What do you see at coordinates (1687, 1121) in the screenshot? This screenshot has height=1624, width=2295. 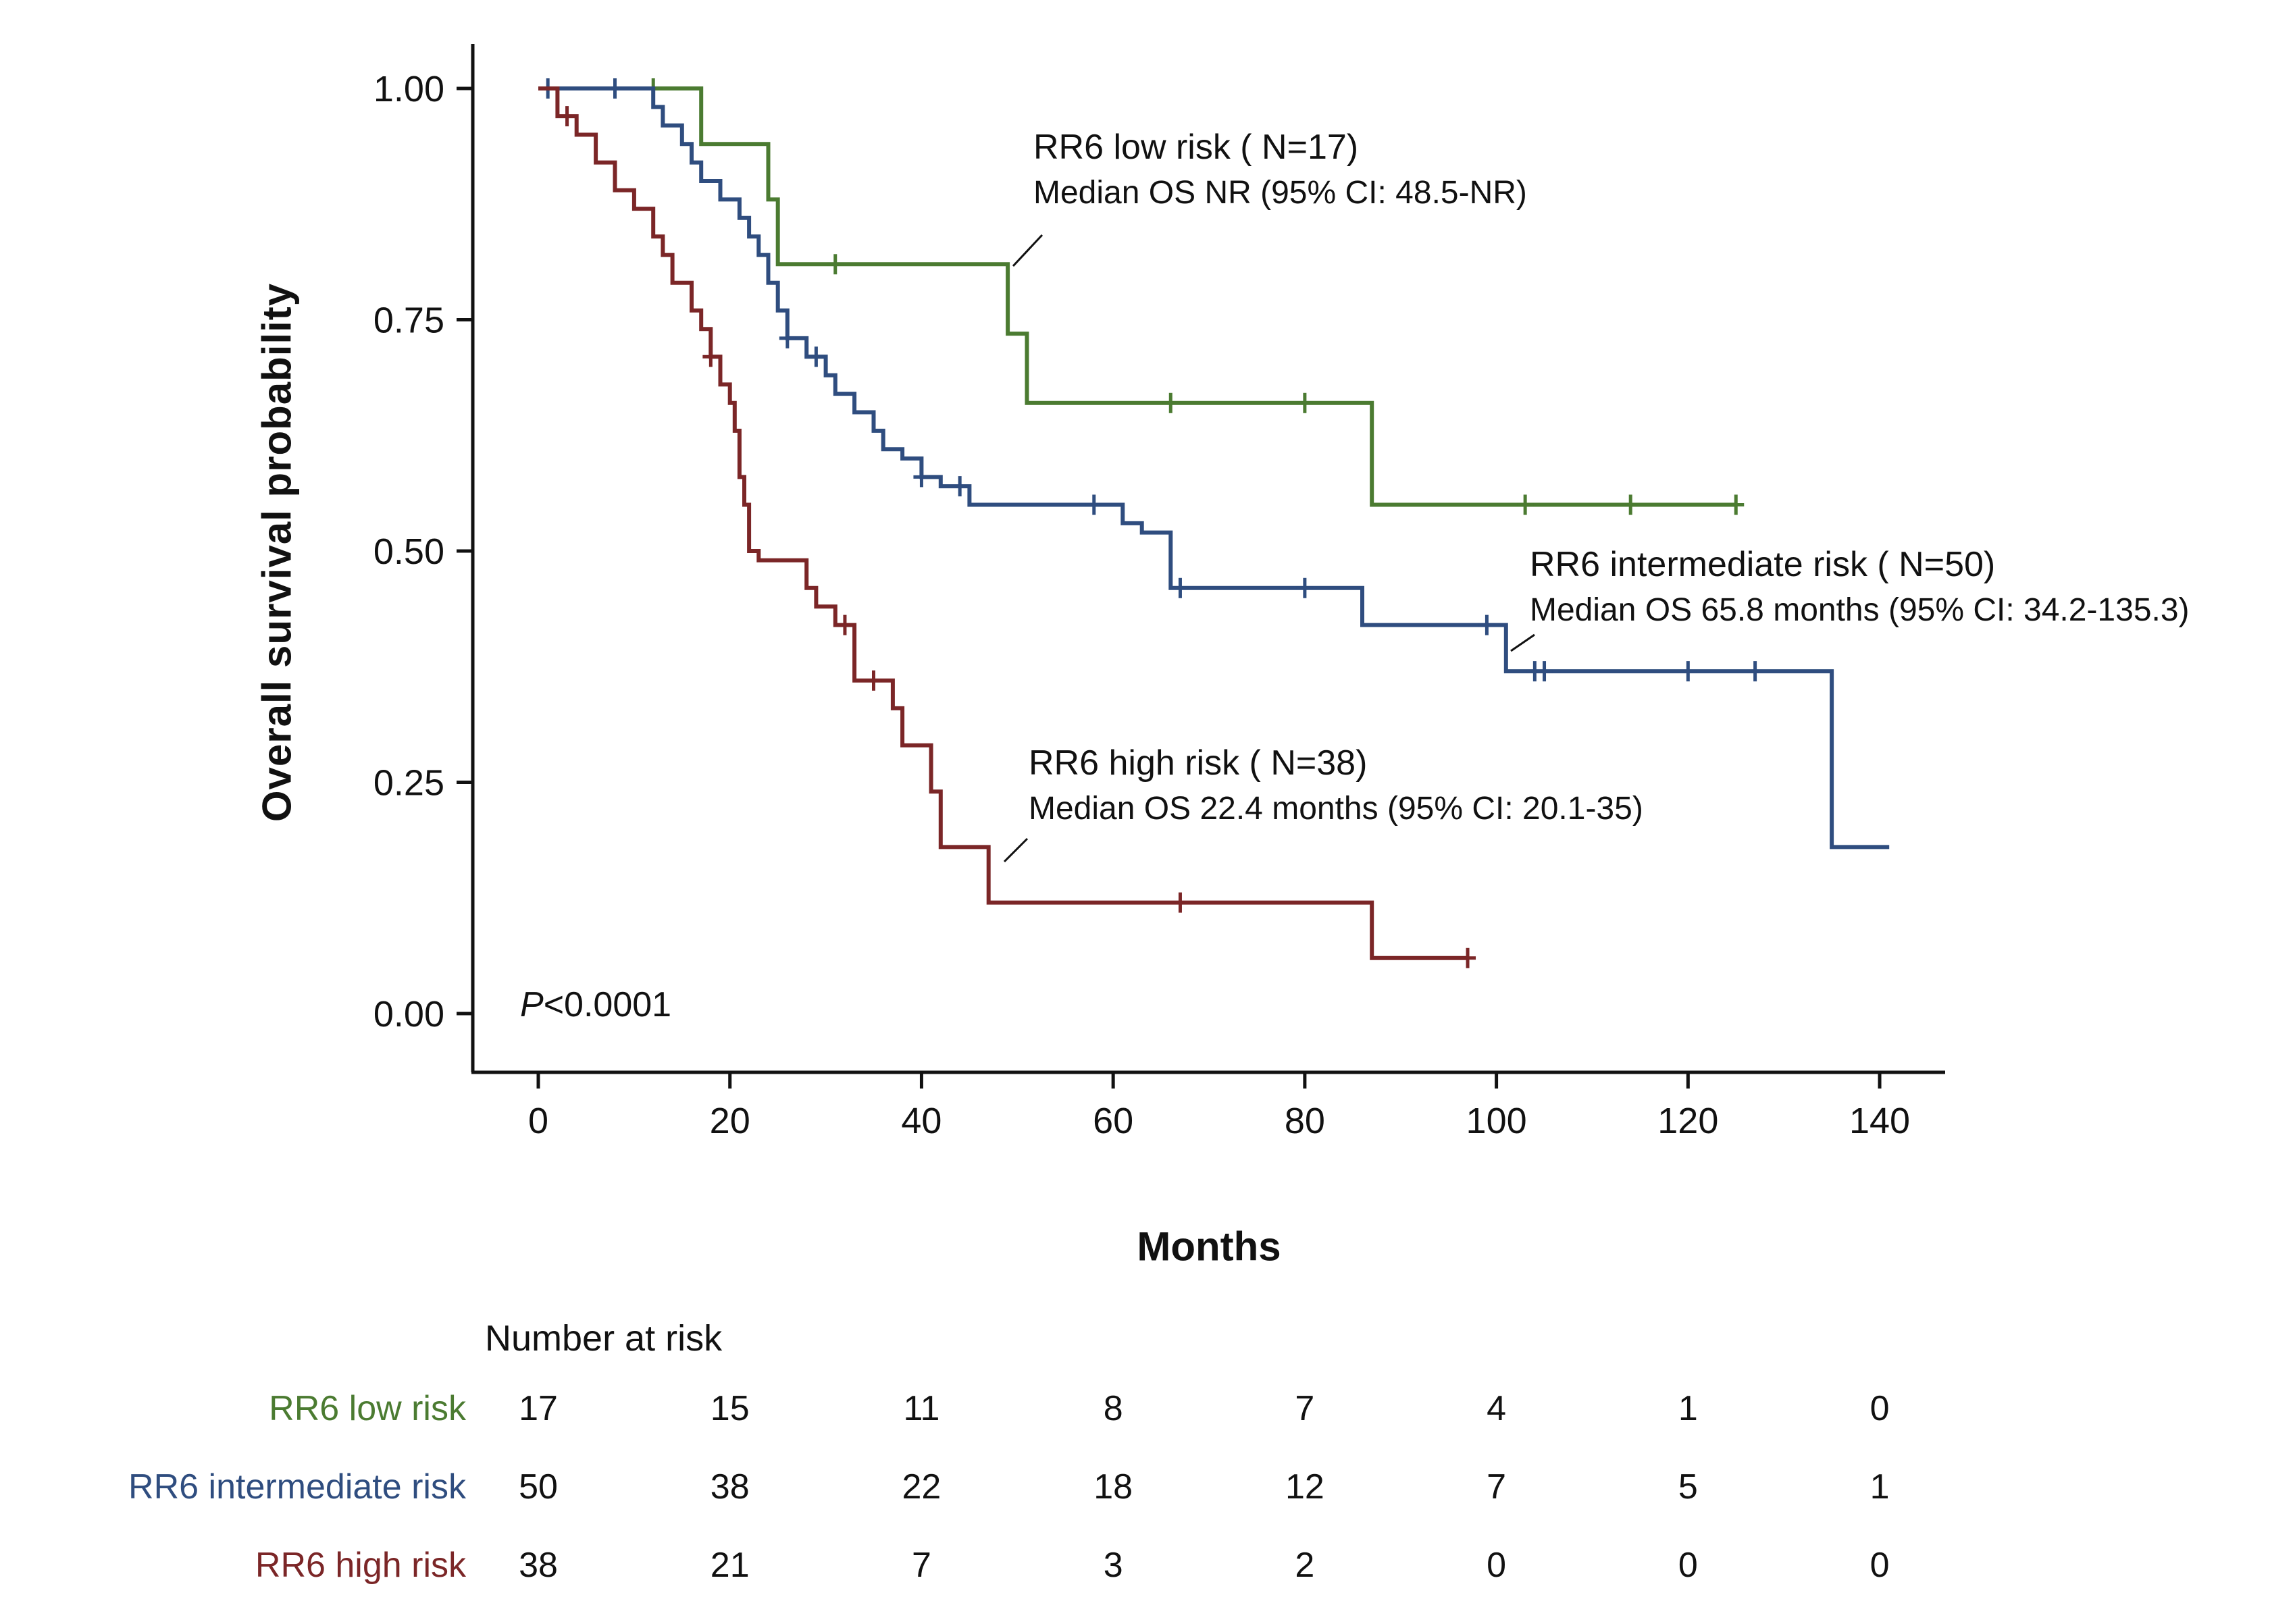 I see `x-tick-label: 120` at bounding box center [1687, 1121].